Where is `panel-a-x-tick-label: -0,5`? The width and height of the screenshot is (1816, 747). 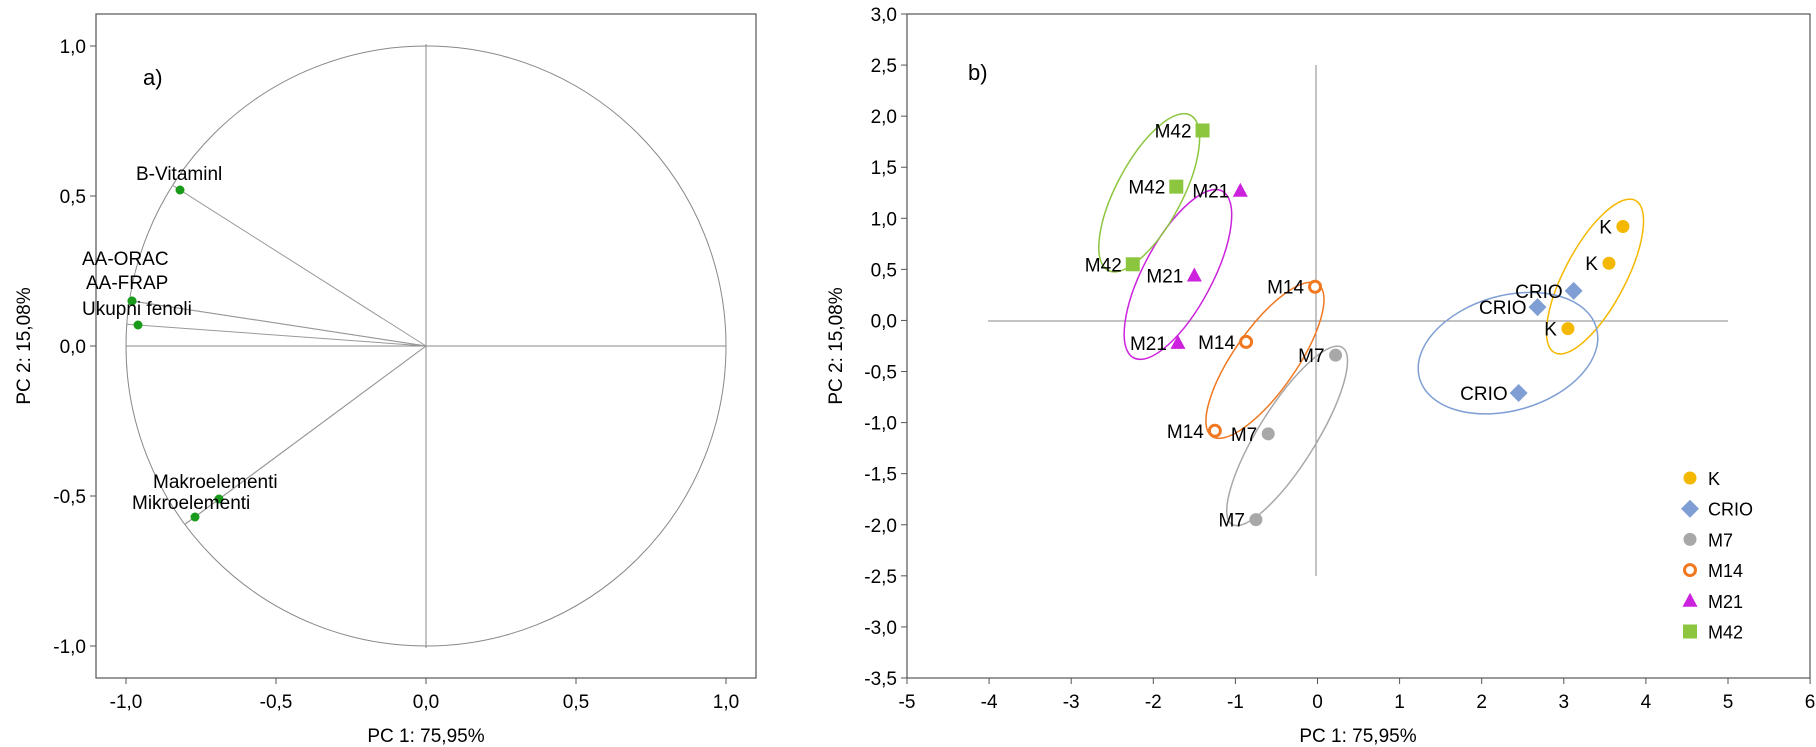
panel-a-x-tick-label: -0,5 is located at coordinates (276, 702).